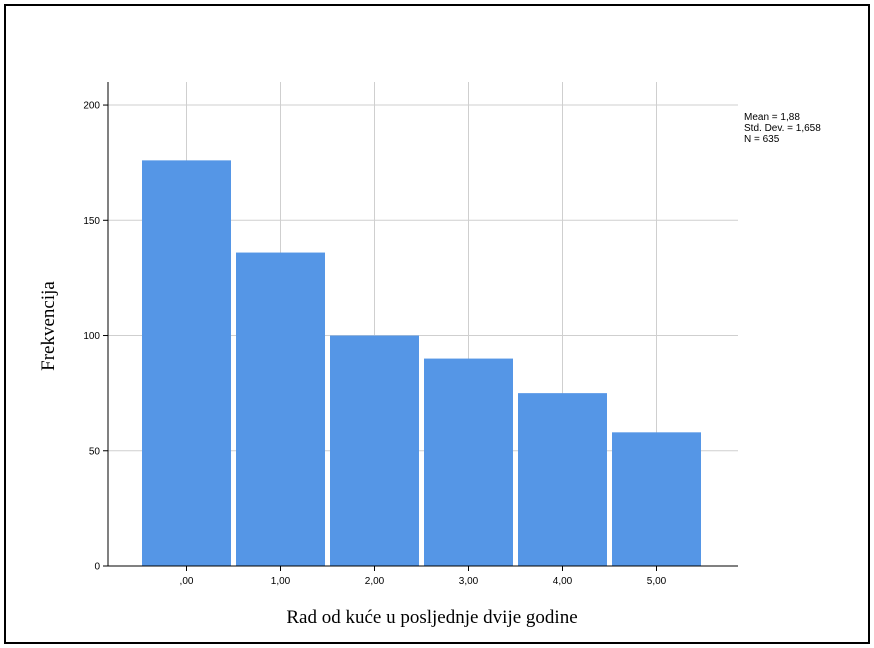 This screenshot has width=874, height=648. Describe the element at coordinates (375, 581) in the screenshot. I see `x-tick-label-2: 2,00` at that location.